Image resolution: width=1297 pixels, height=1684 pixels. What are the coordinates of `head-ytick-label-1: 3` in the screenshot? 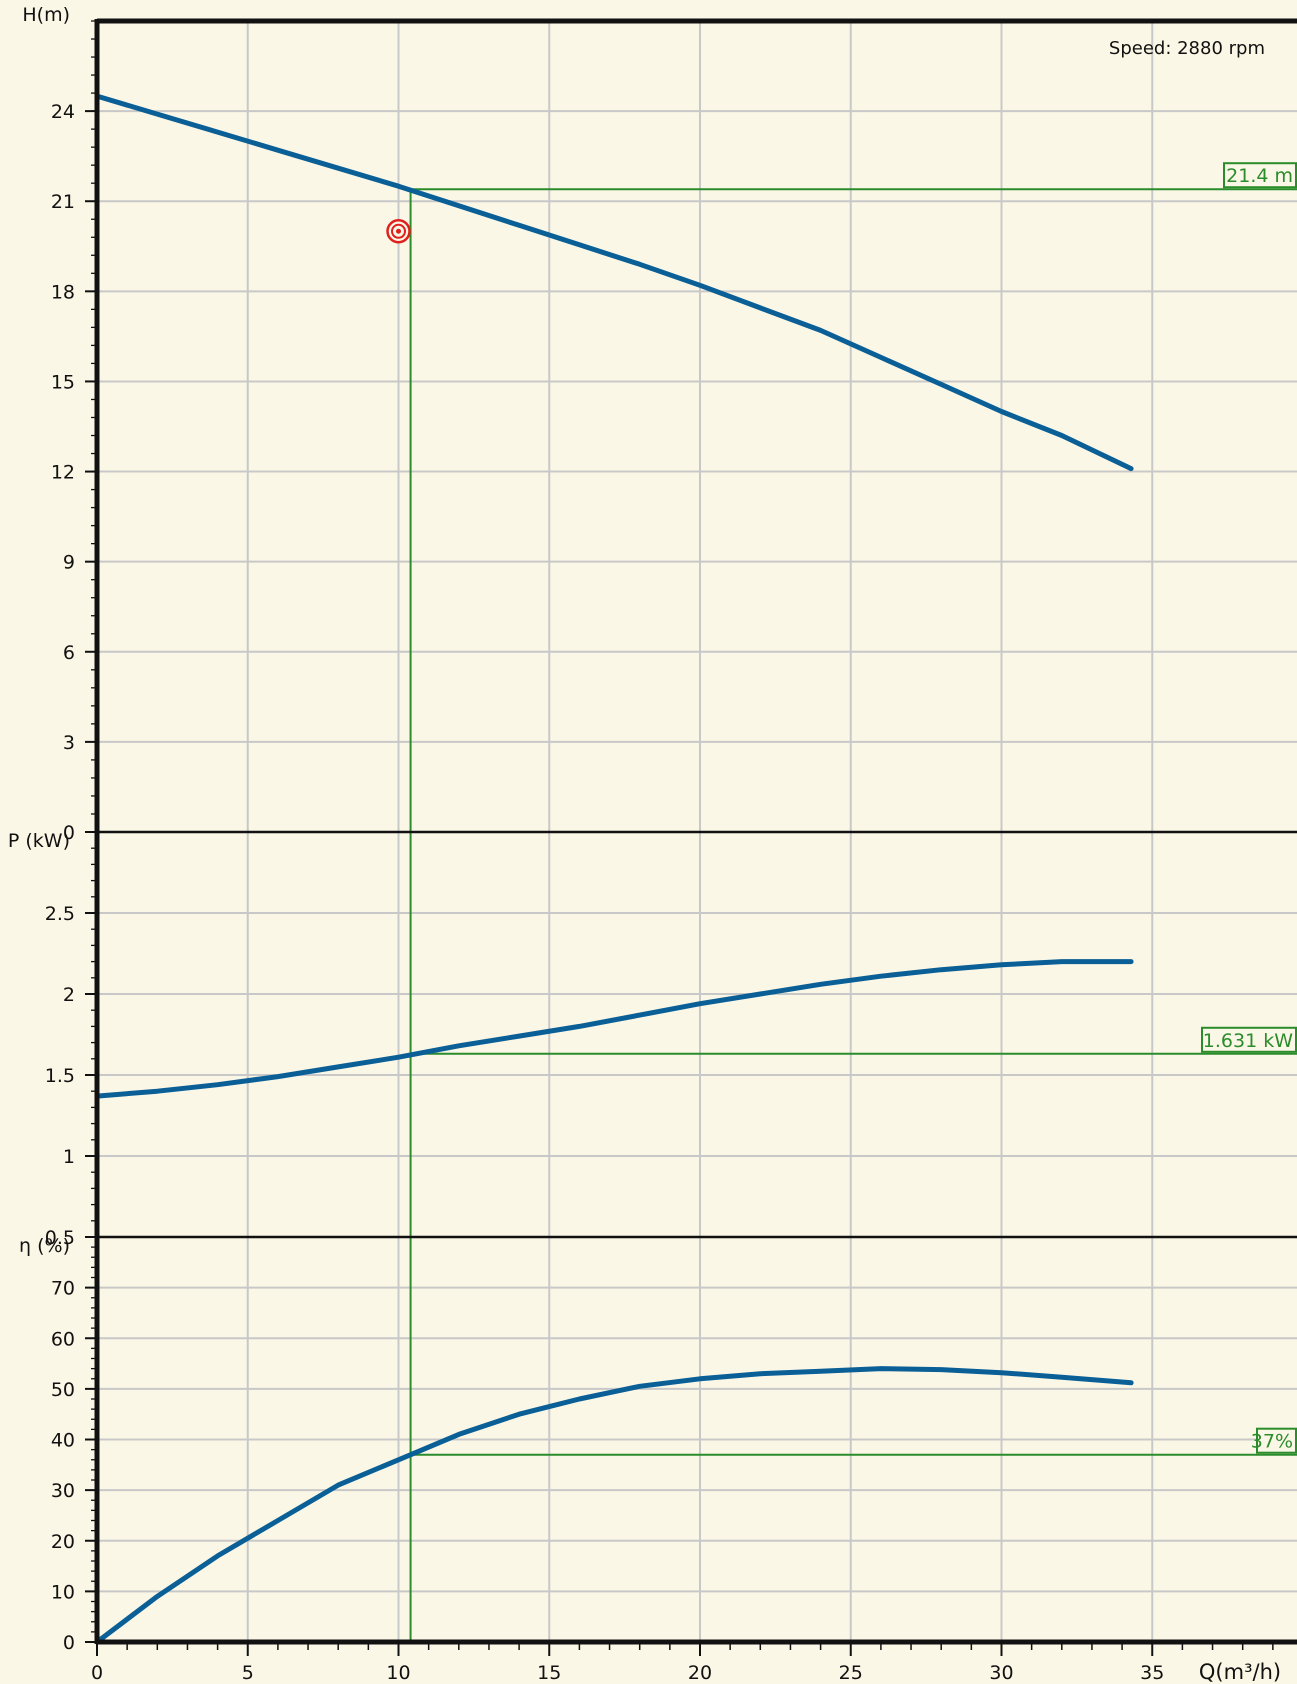 It's located at (69, 743).